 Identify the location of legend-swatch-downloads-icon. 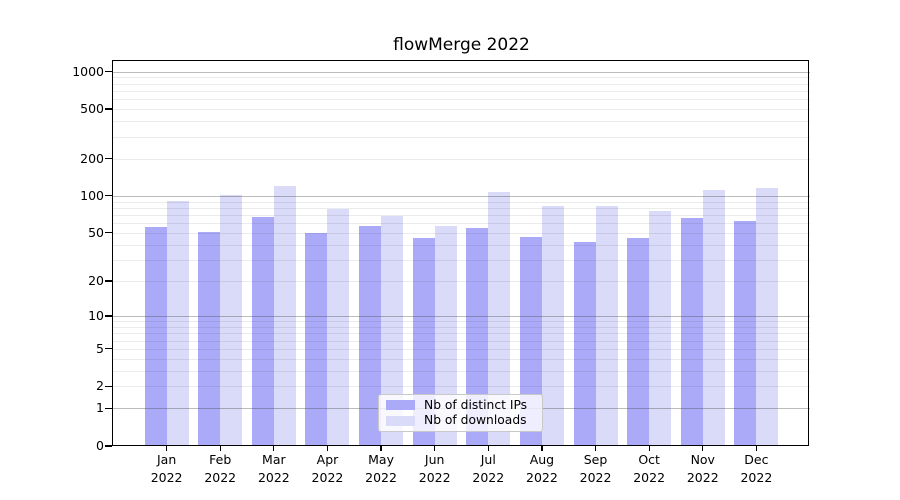
(400, 420).